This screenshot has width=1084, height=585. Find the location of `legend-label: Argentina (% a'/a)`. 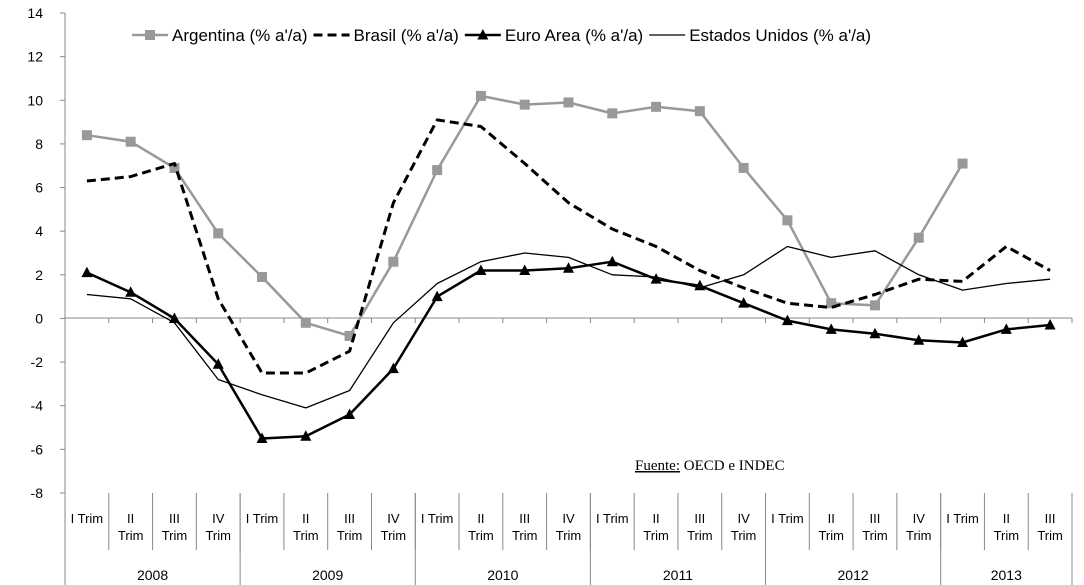

legend-label: Argentina (% a'/a) is located at coordinates (240, 35).